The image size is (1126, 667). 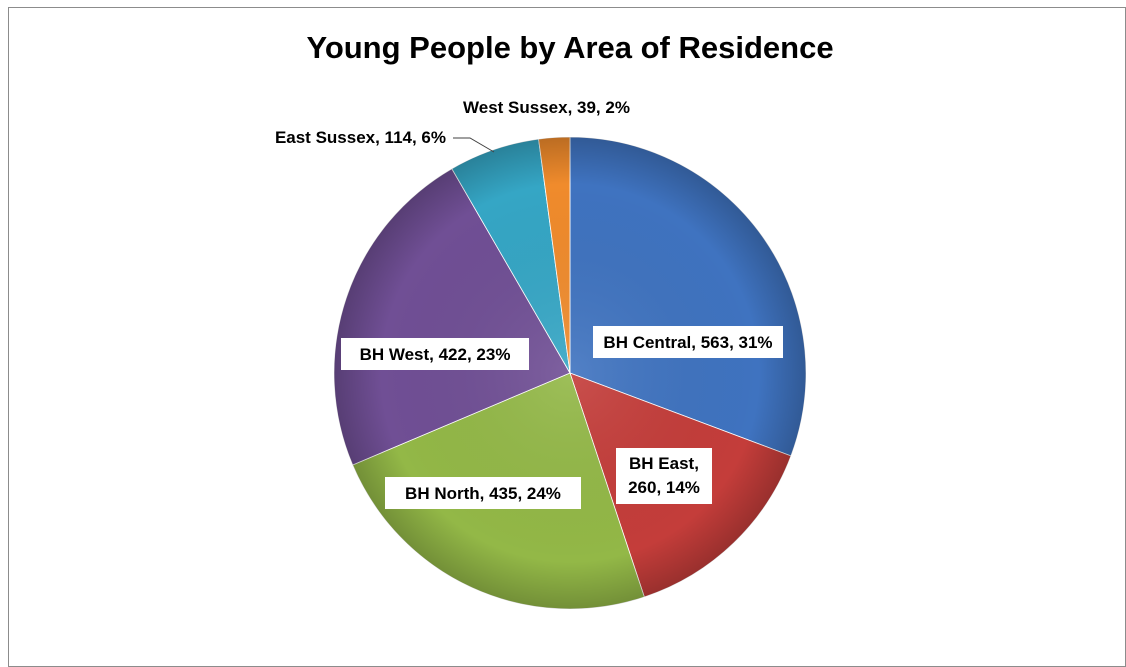 I want to click on data-label: BH West, 422, 23%, so click(x=435, y=354).